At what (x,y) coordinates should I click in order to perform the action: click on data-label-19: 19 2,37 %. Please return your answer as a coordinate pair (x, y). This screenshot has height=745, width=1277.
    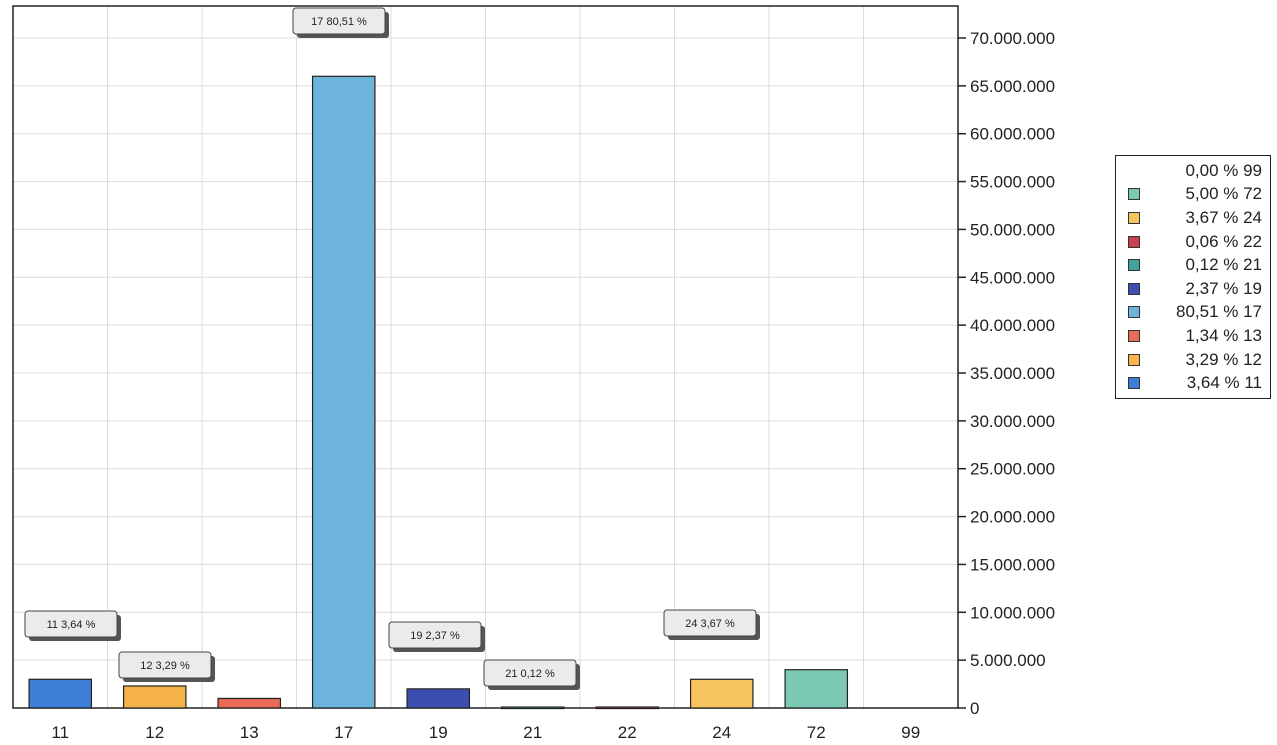
    Looking at the image, I should click on (436, 636).